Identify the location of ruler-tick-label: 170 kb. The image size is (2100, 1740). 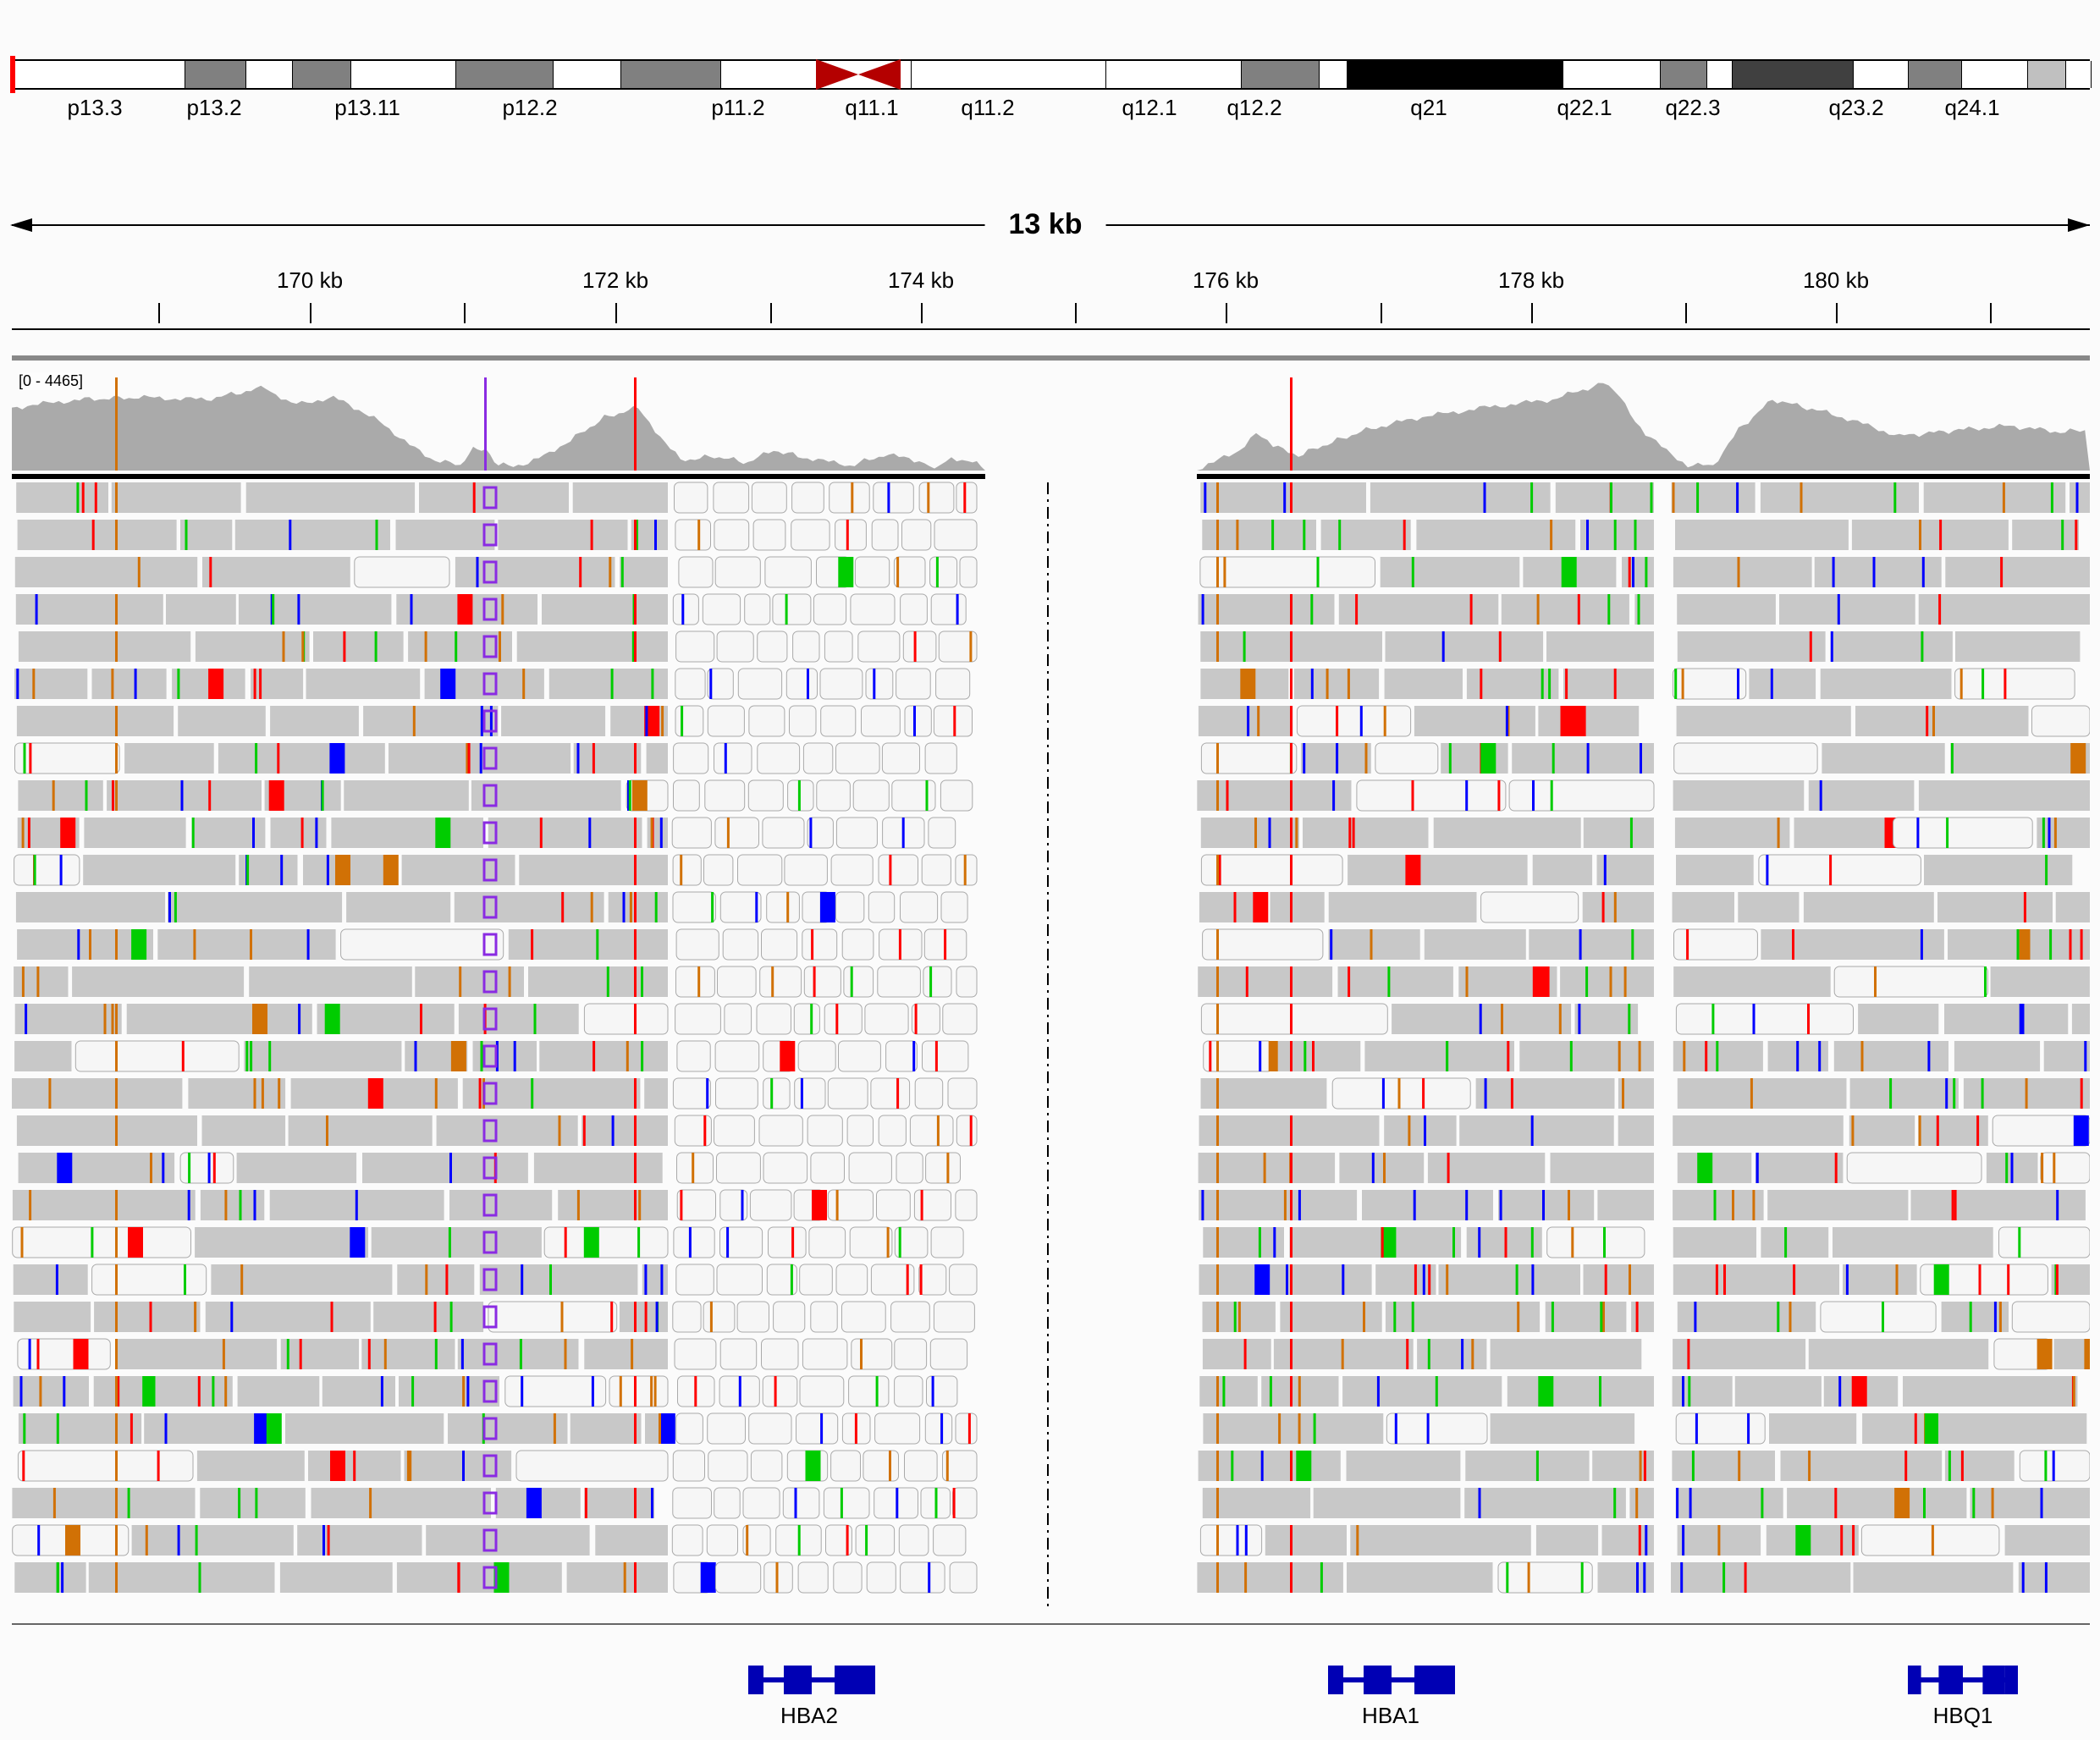
(310, 280).